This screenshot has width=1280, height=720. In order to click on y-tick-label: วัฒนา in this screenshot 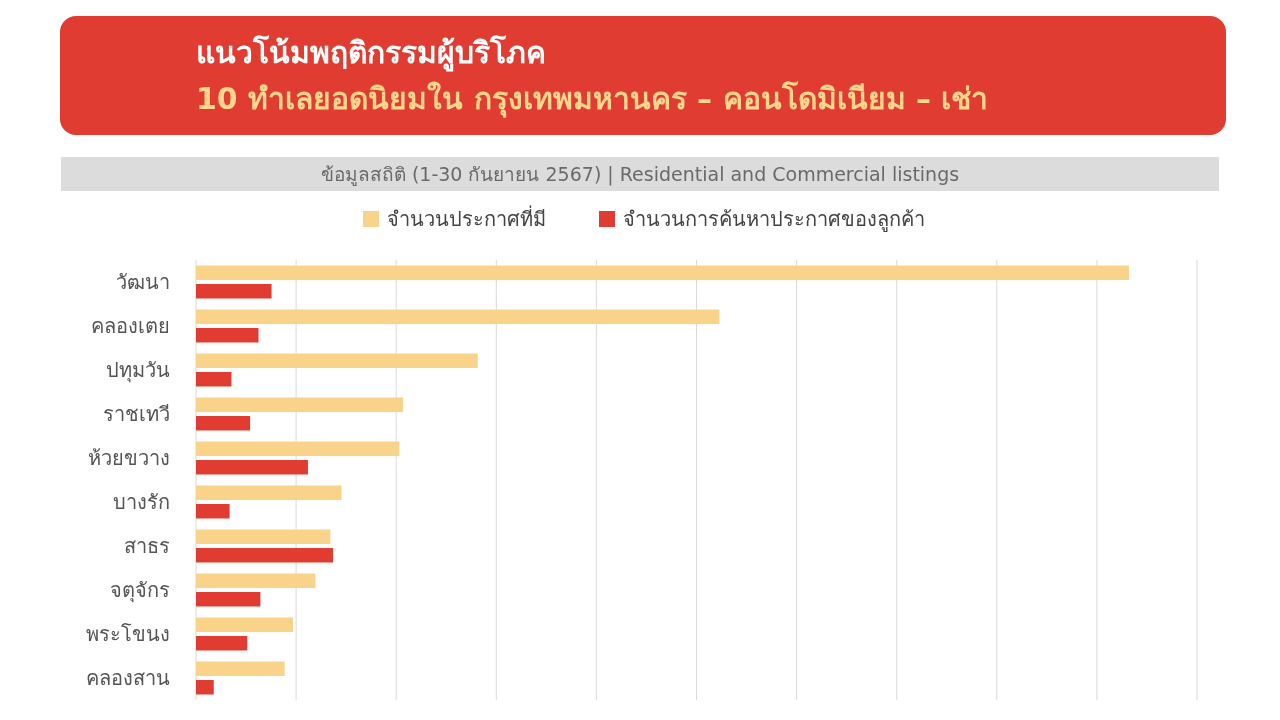, I will do `click(143, 282)`.